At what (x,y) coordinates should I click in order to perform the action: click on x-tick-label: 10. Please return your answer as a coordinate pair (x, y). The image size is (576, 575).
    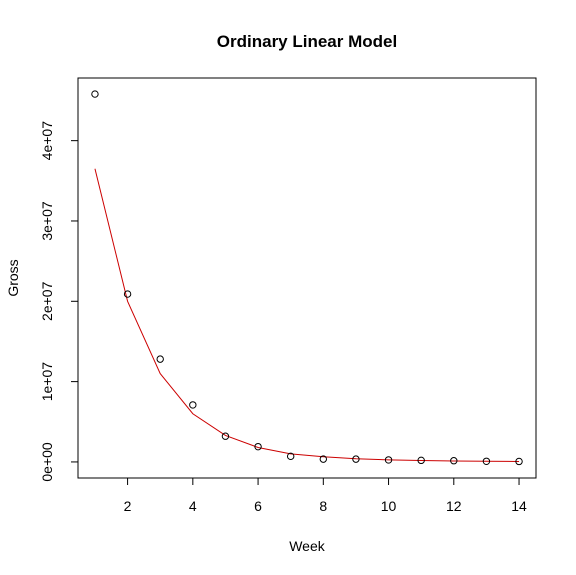
    Looking at the image, I should click on (389, 506).